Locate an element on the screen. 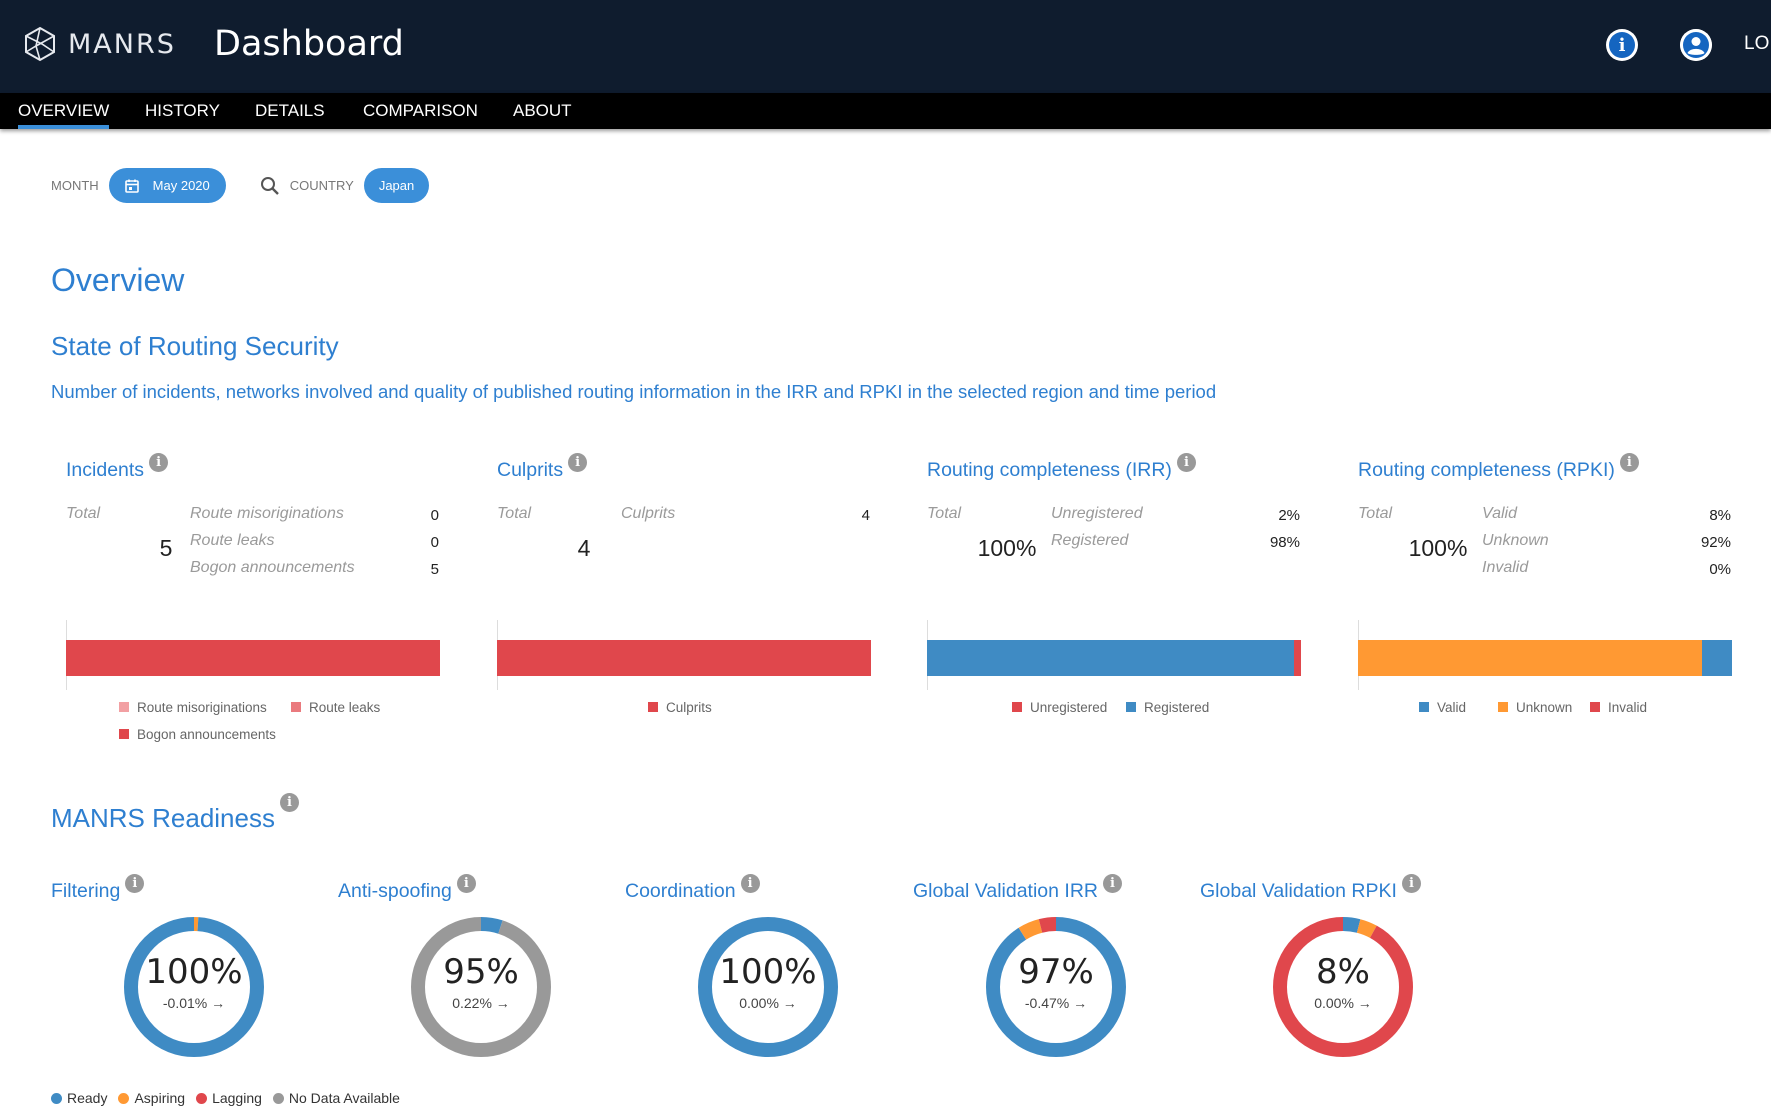 This screenshot has height=1120, width=1771. country-picker: Japan is located at coordinates (396, 185).